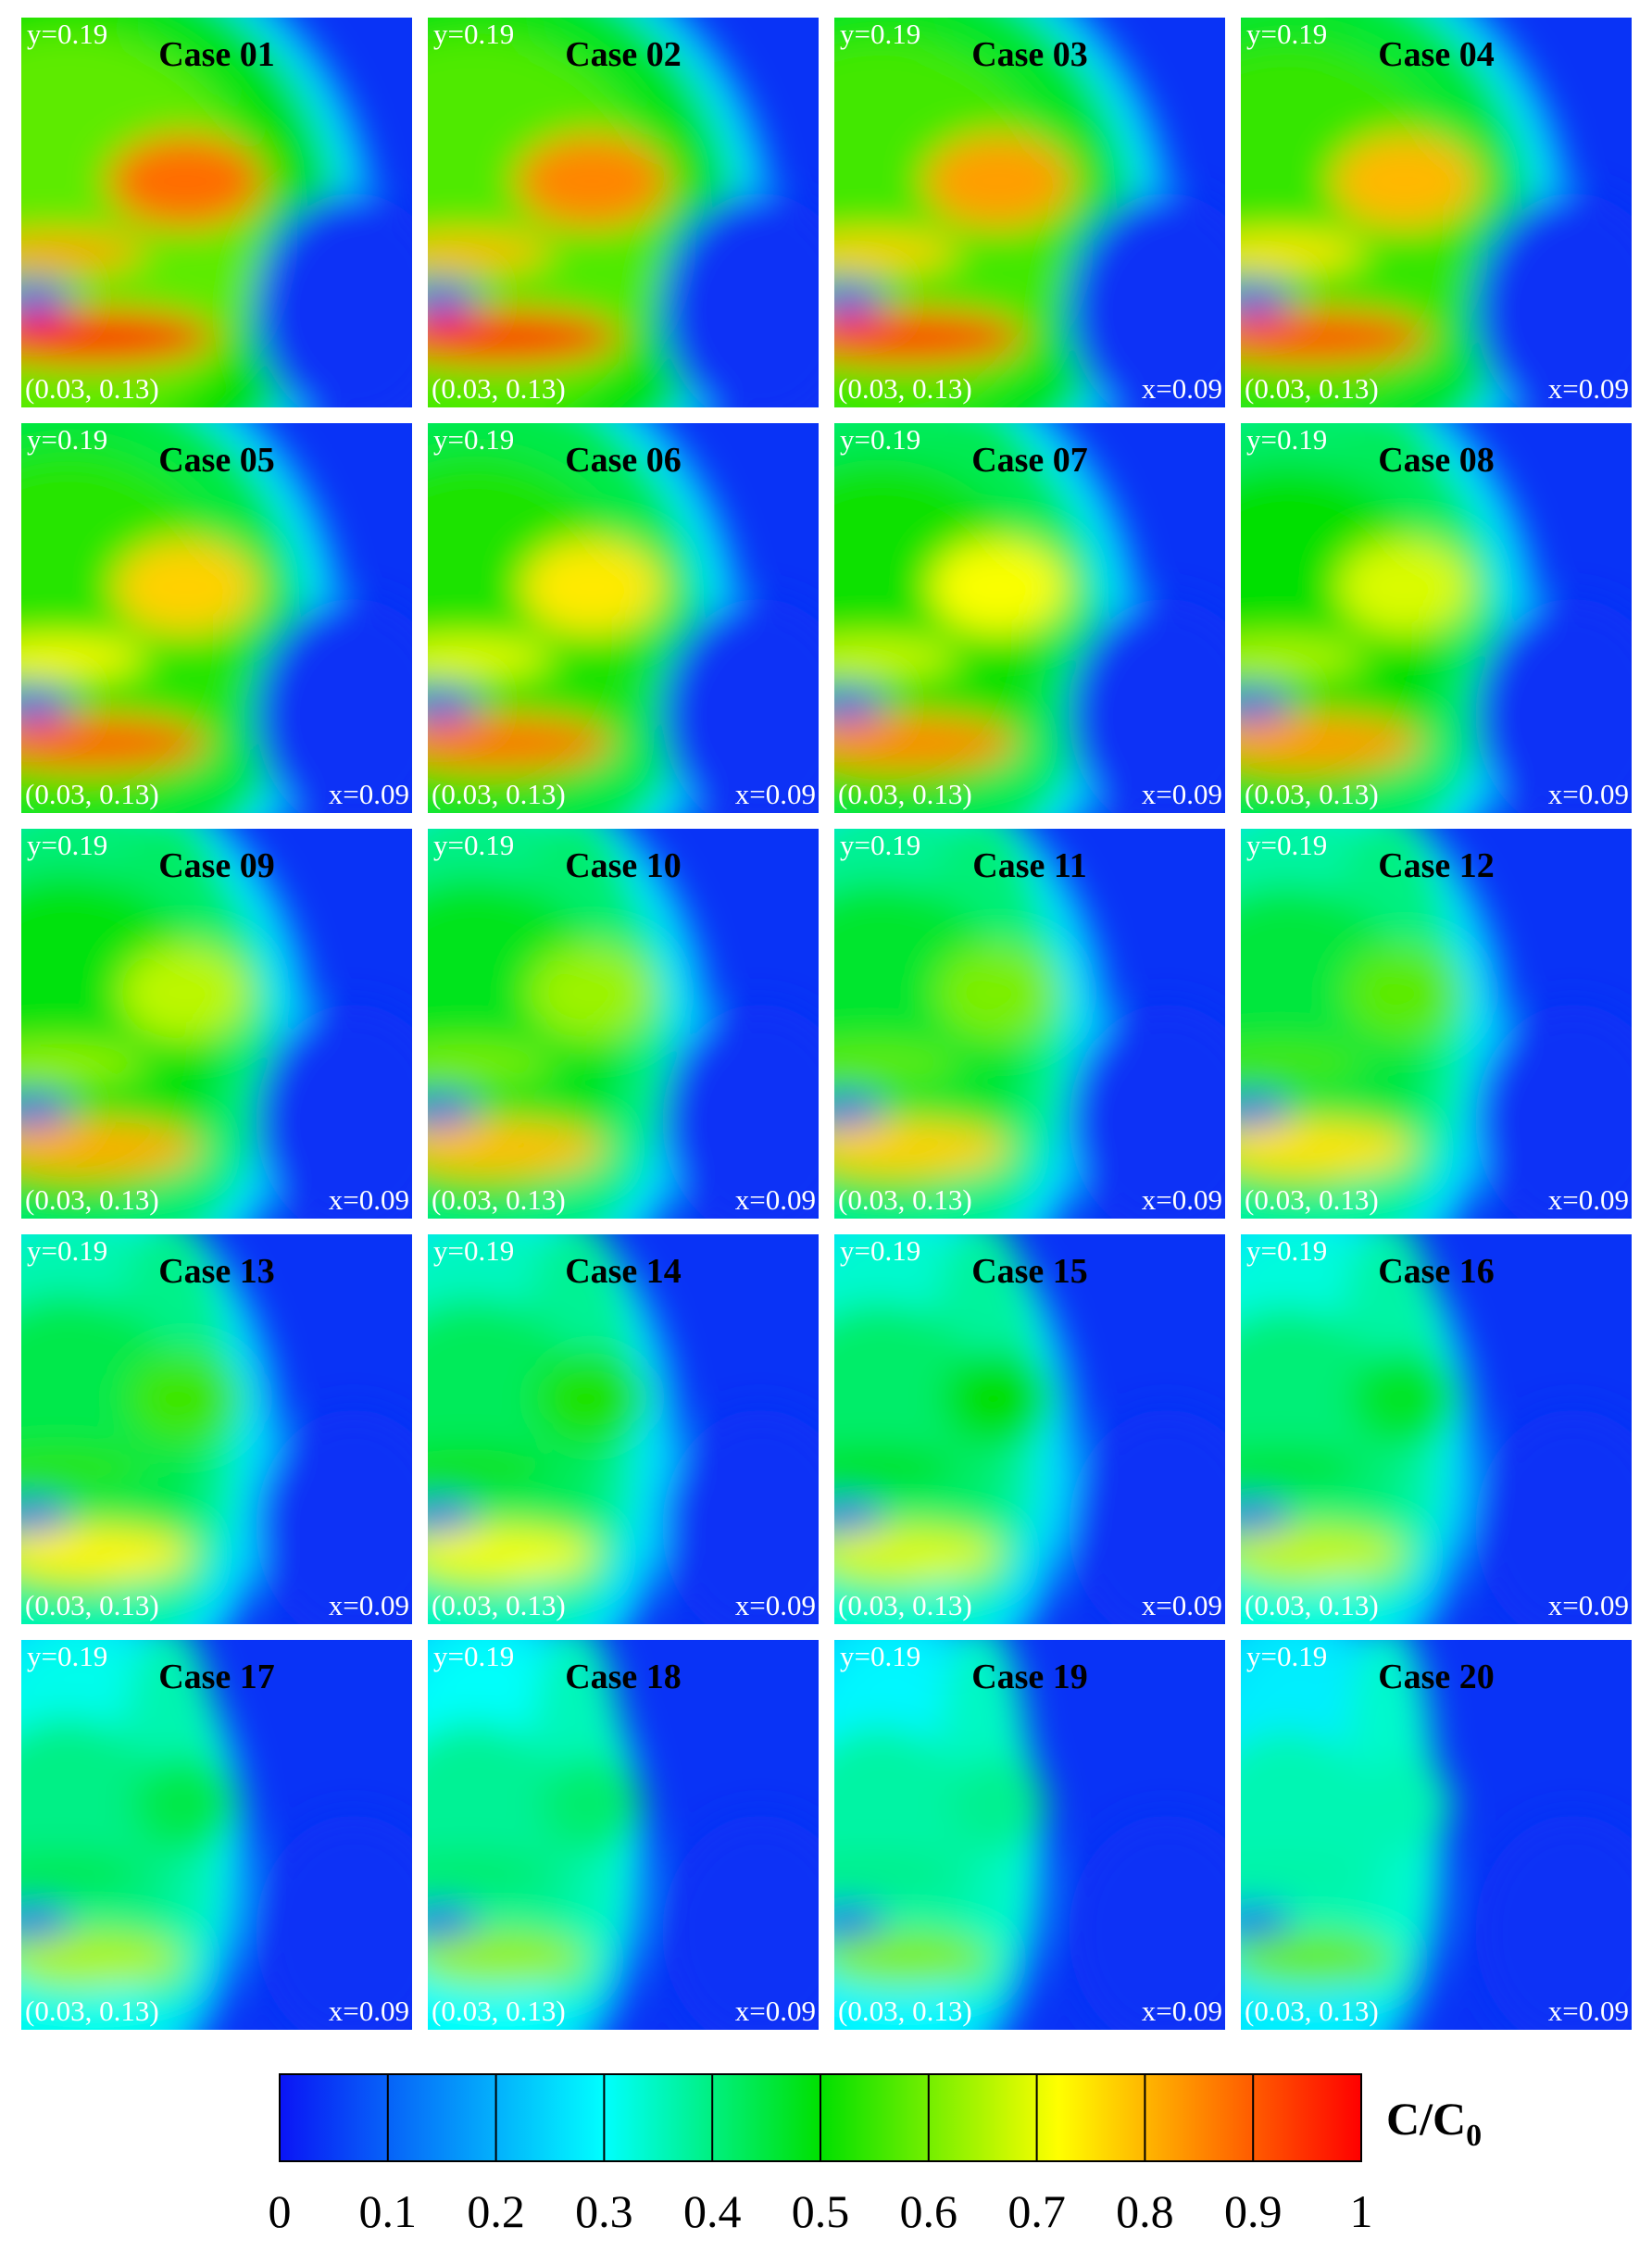 The height and width of the screenshot is (2252, 1652). I want to click on panel: y=0.19 Case 07 (0.03, 0.13) x=0.09, so click(1029, 618).